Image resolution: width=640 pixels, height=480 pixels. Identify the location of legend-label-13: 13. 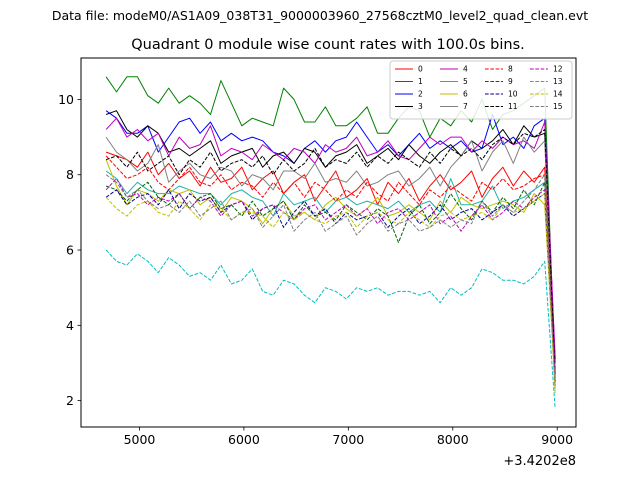
(558, 81).